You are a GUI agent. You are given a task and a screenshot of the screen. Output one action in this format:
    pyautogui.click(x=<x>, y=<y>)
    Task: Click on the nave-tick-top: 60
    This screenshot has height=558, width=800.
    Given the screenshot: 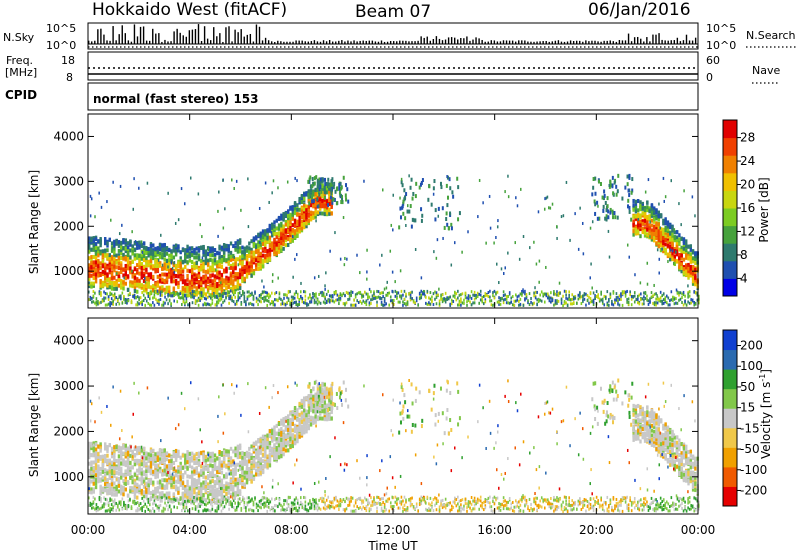 What is the action you would take?
    pyautogui.click(x=713, y=60)
    